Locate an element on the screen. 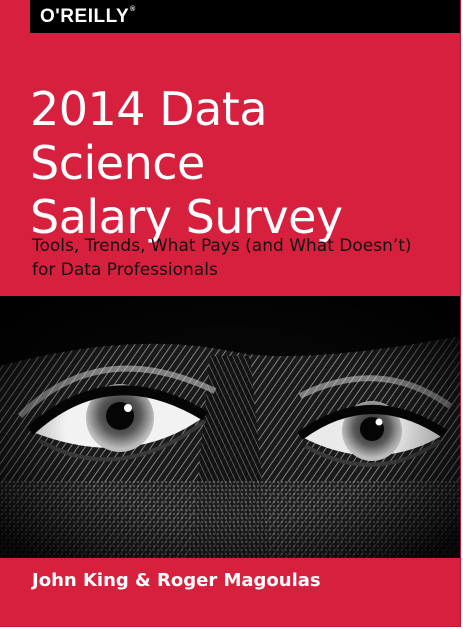 Image resolution: width=463 pixels, height=629 pixels. publisher-logo-bar: O'REILLY® is located at coordinates (245, 16).